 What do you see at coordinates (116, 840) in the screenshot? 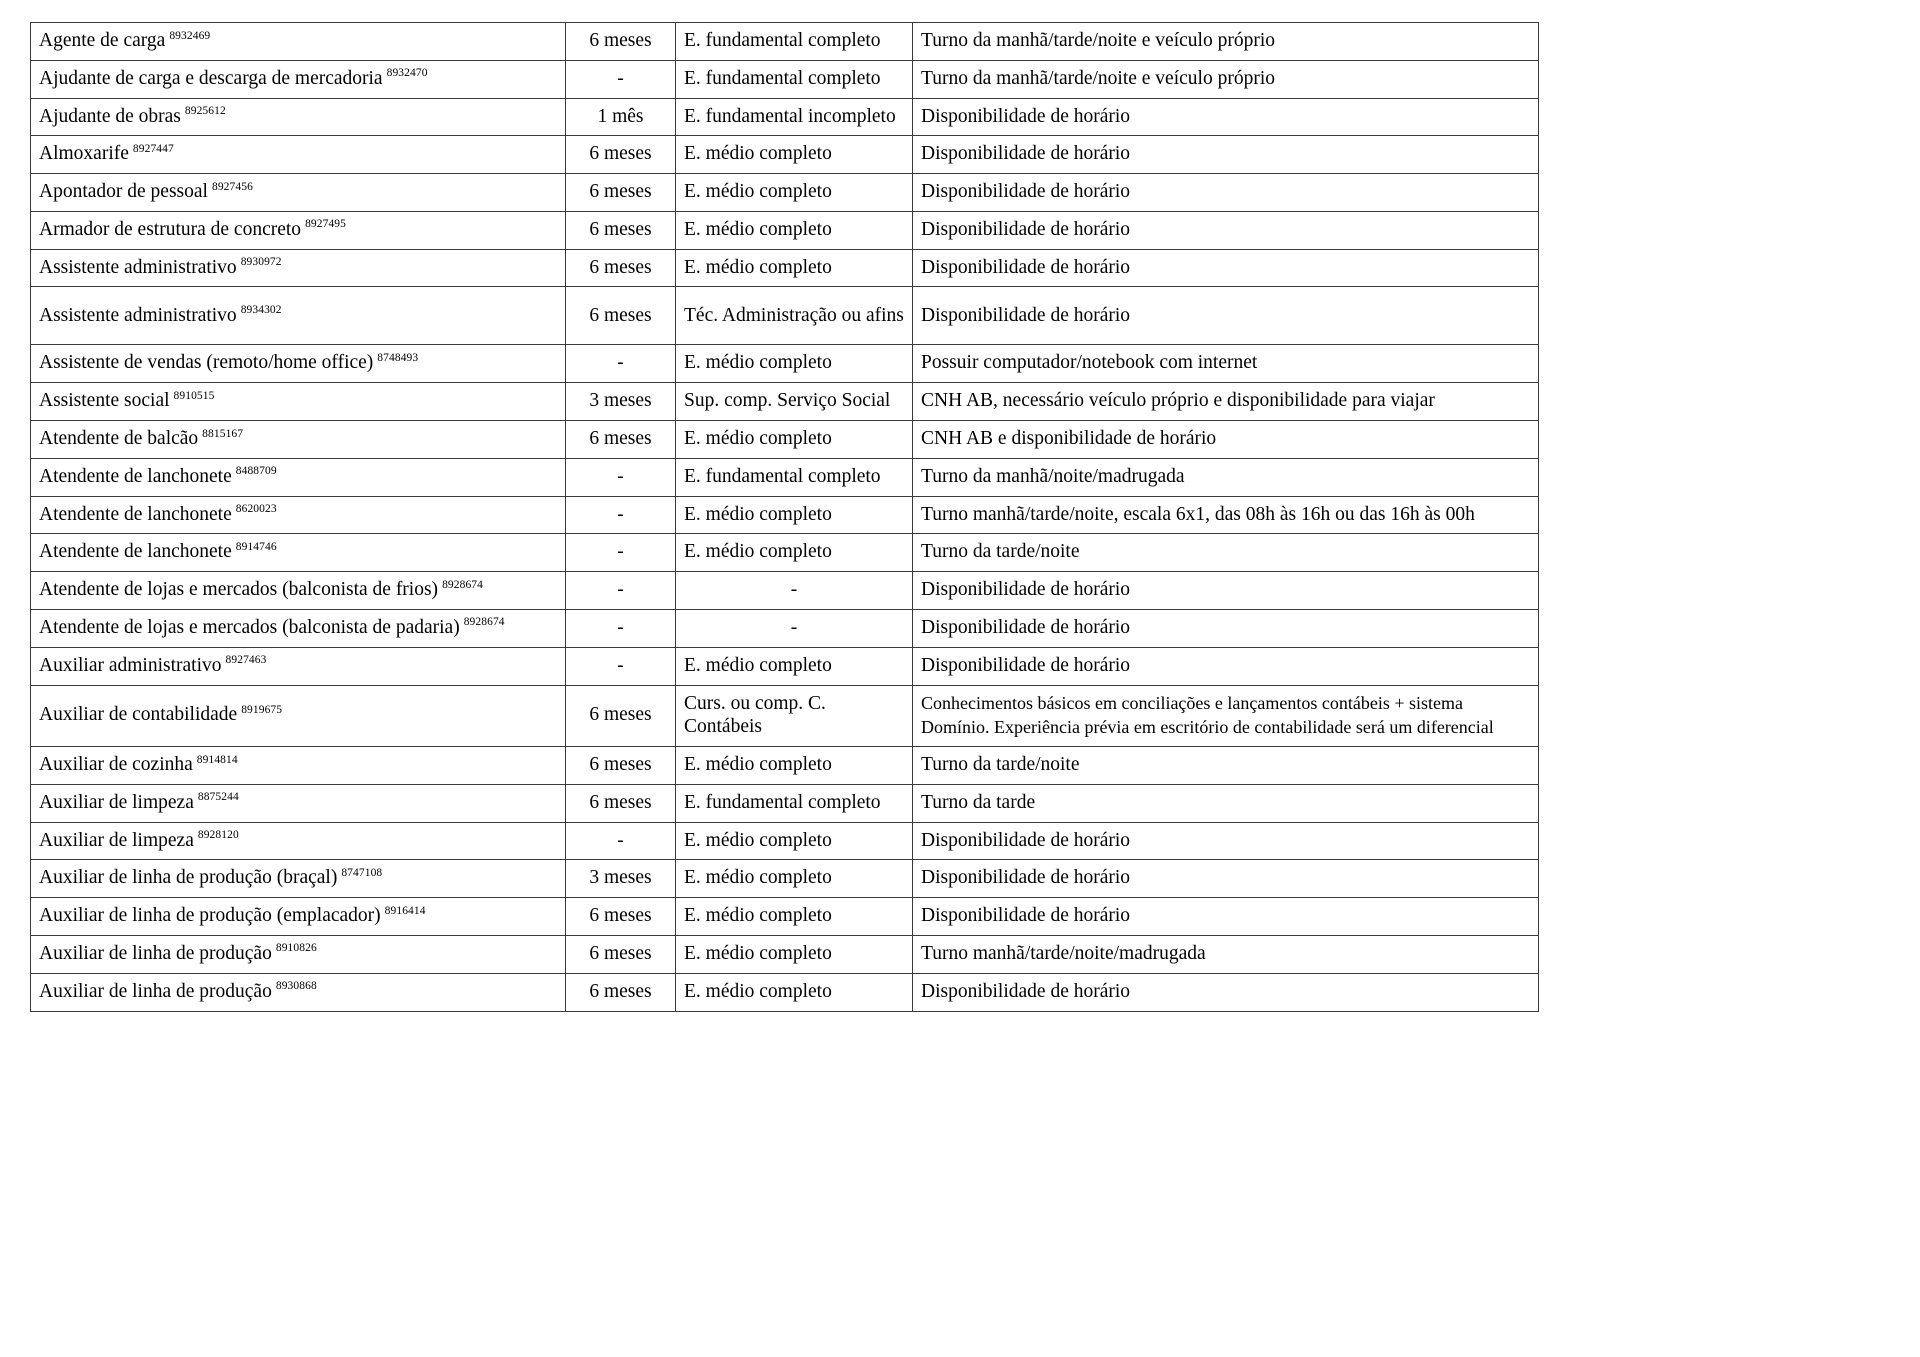
I see `cargo-name: Auxiliar de limpeza` at bounding box center [116, 840].